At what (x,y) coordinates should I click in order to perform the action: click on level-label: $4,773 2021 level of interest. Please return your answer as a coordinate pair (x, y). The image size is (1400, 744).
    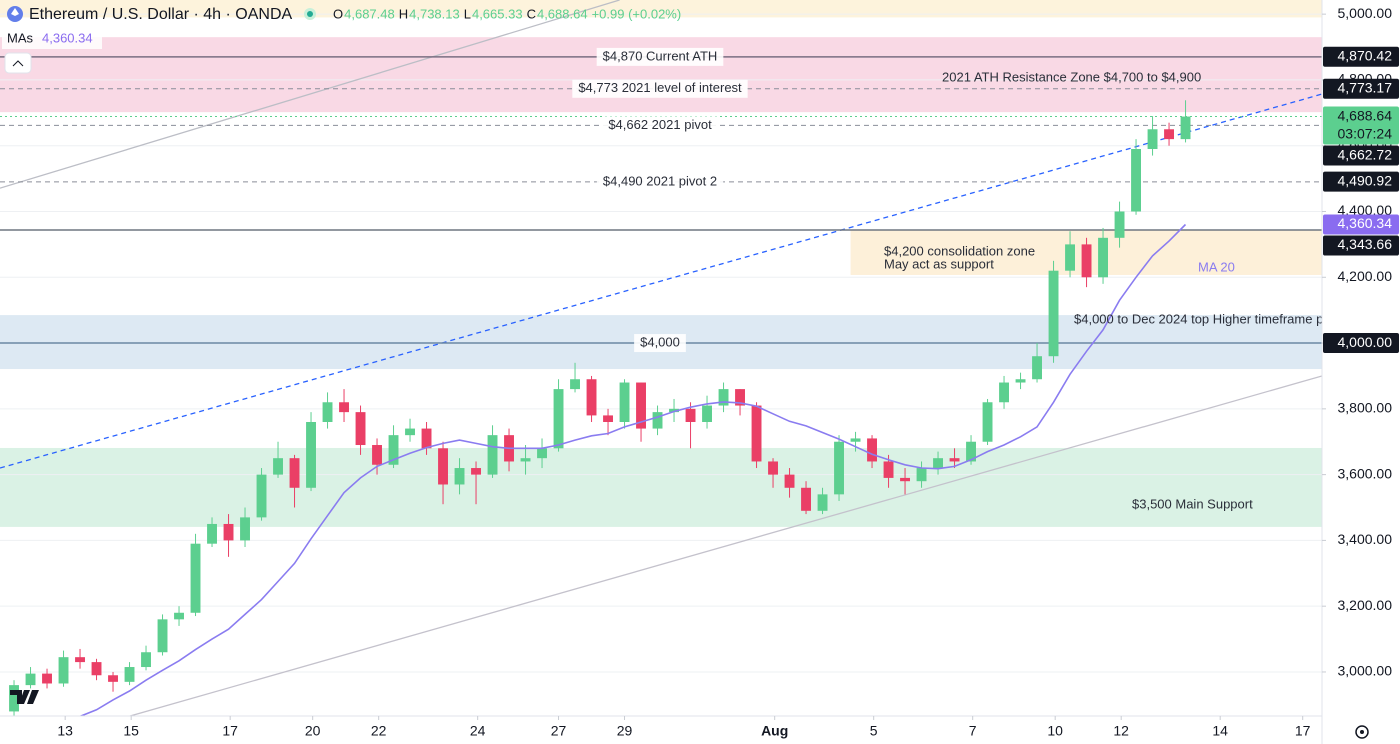
    Looking at the image, I should click on (660, 87).